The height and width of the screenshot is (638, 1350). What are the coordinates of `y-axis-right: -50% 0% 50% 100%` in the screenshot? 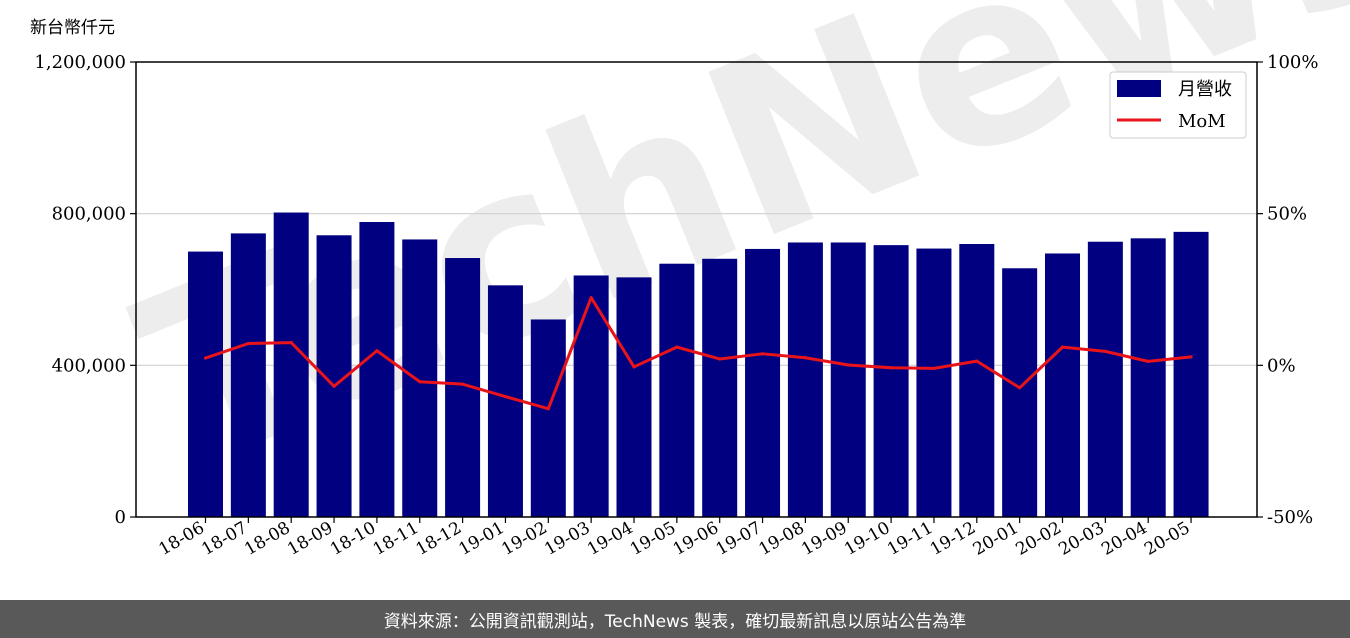 It's located at (1287, 290).